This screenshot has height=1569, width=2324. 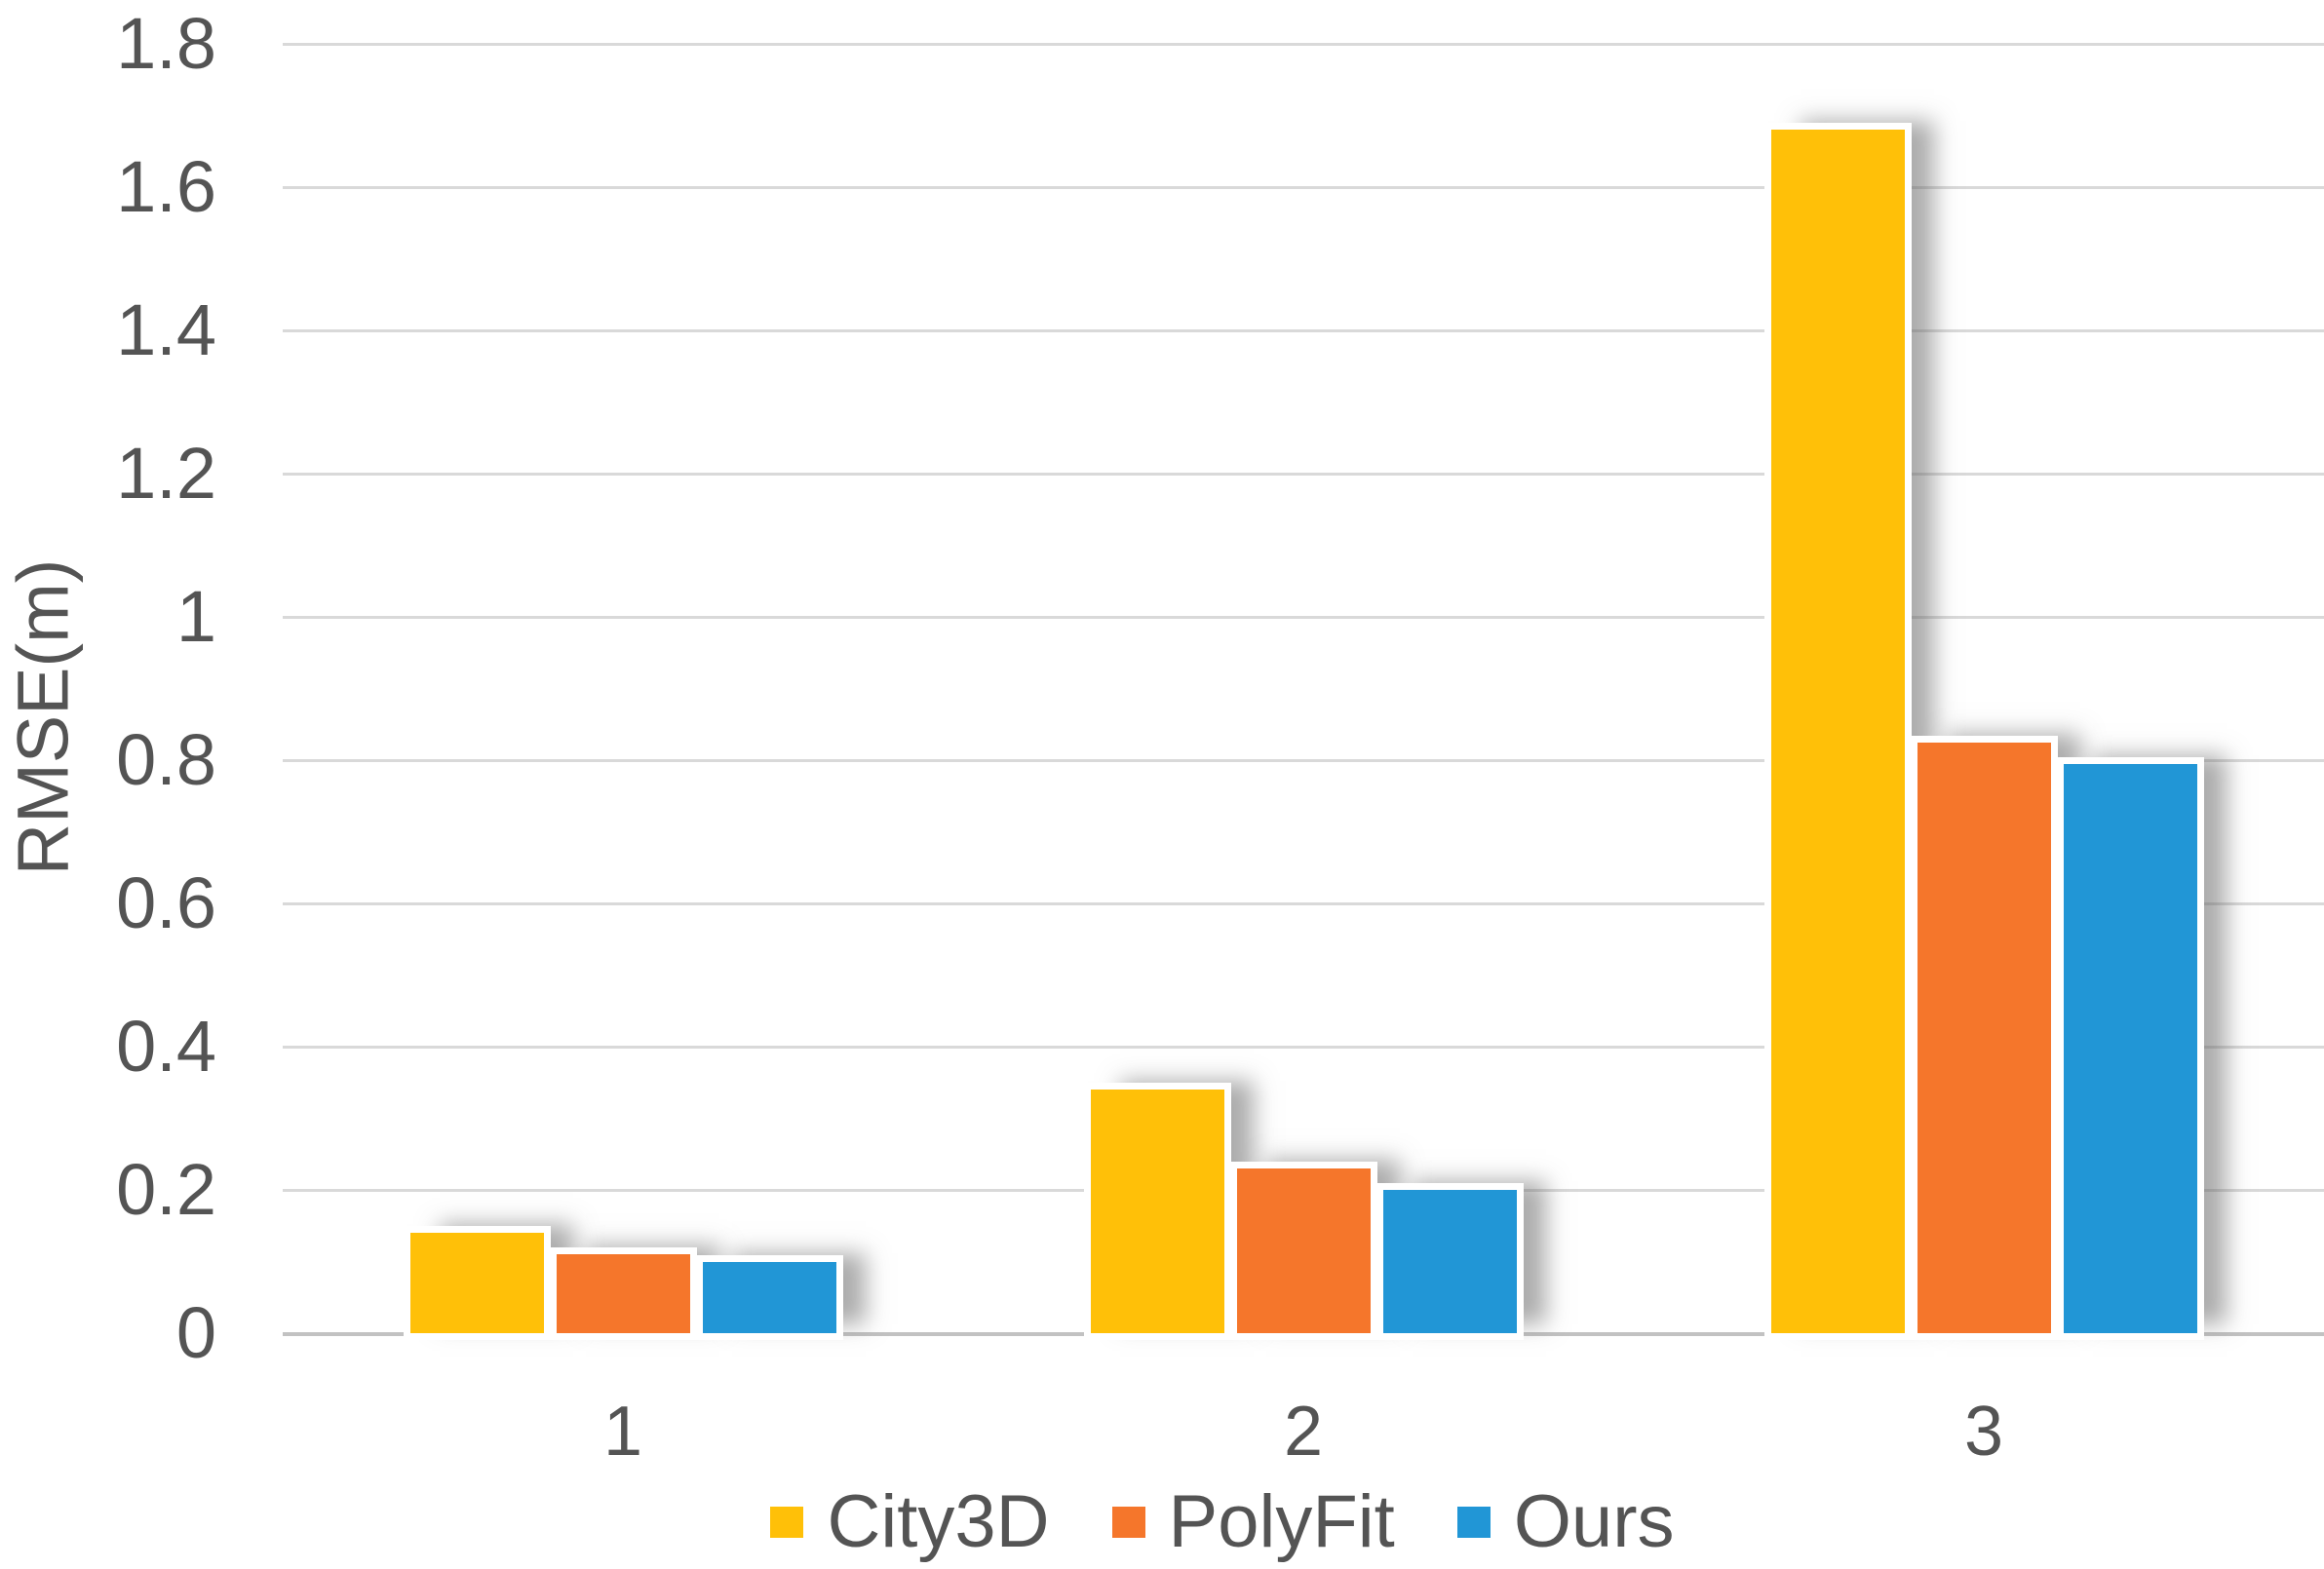 What do you see at coordinates (166, 473) in the screenshot?
I see `y-tick-label: 1.2` at bounding box center [166, 473].